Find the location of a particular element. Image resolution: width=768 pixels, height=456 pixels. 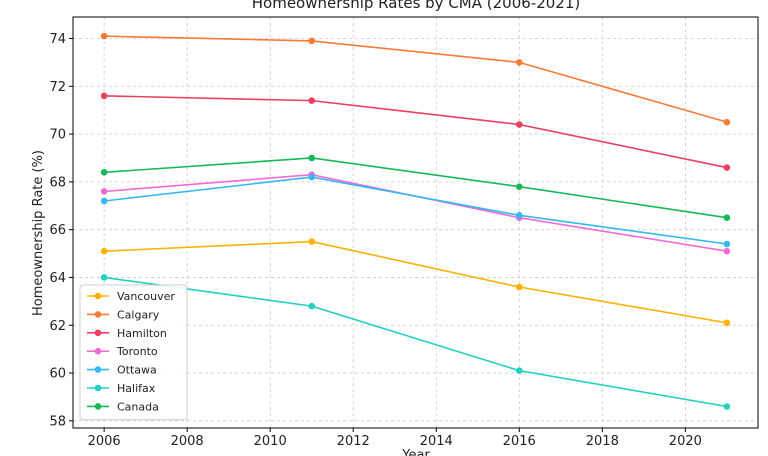

series-hamilton is located at coordinates (415, 131).